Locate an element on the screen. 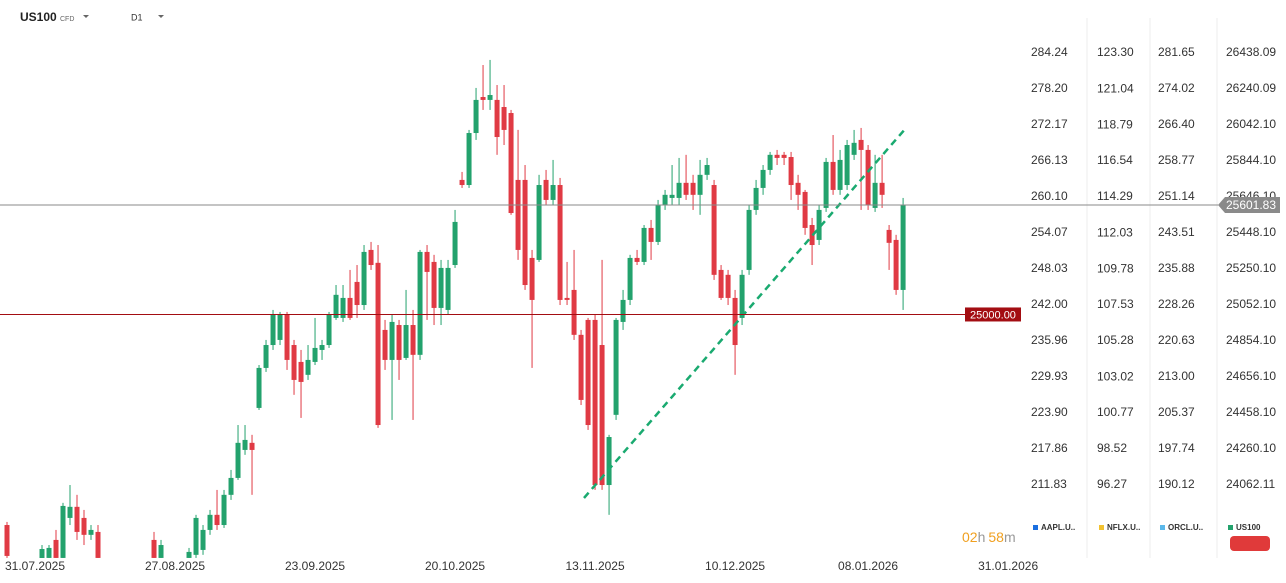  y-tick-label: 235.96 is located at coordinates (1049, 340).